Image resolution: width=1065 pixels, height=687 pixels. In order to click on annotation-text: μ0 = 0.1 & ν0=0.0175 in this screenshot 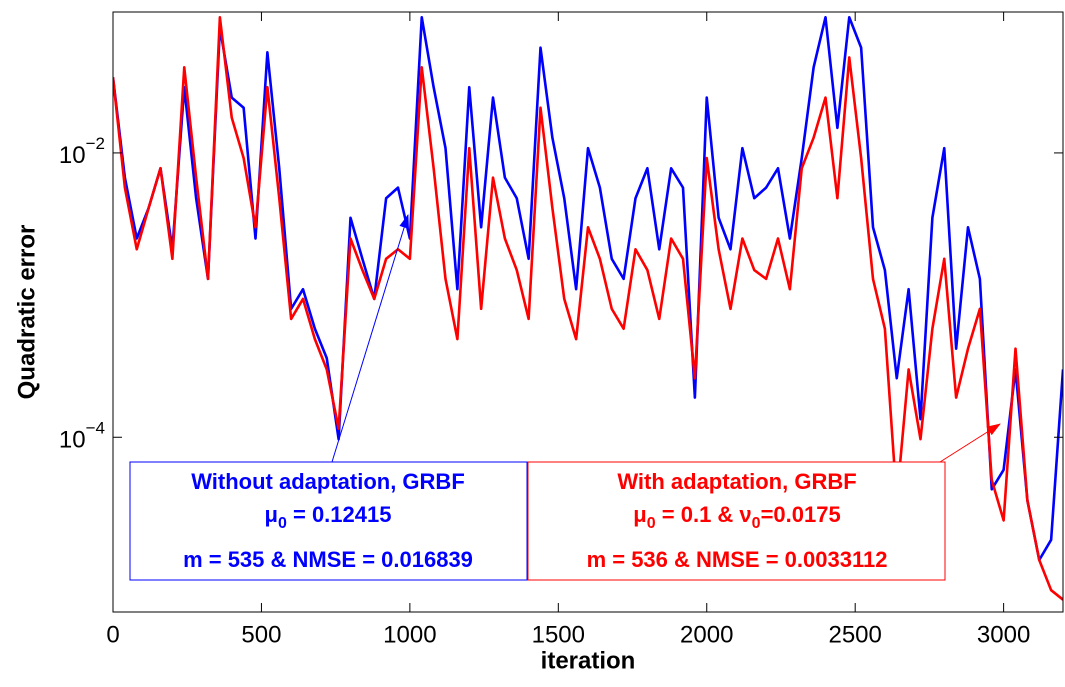, I will do `click(736, 517)`.